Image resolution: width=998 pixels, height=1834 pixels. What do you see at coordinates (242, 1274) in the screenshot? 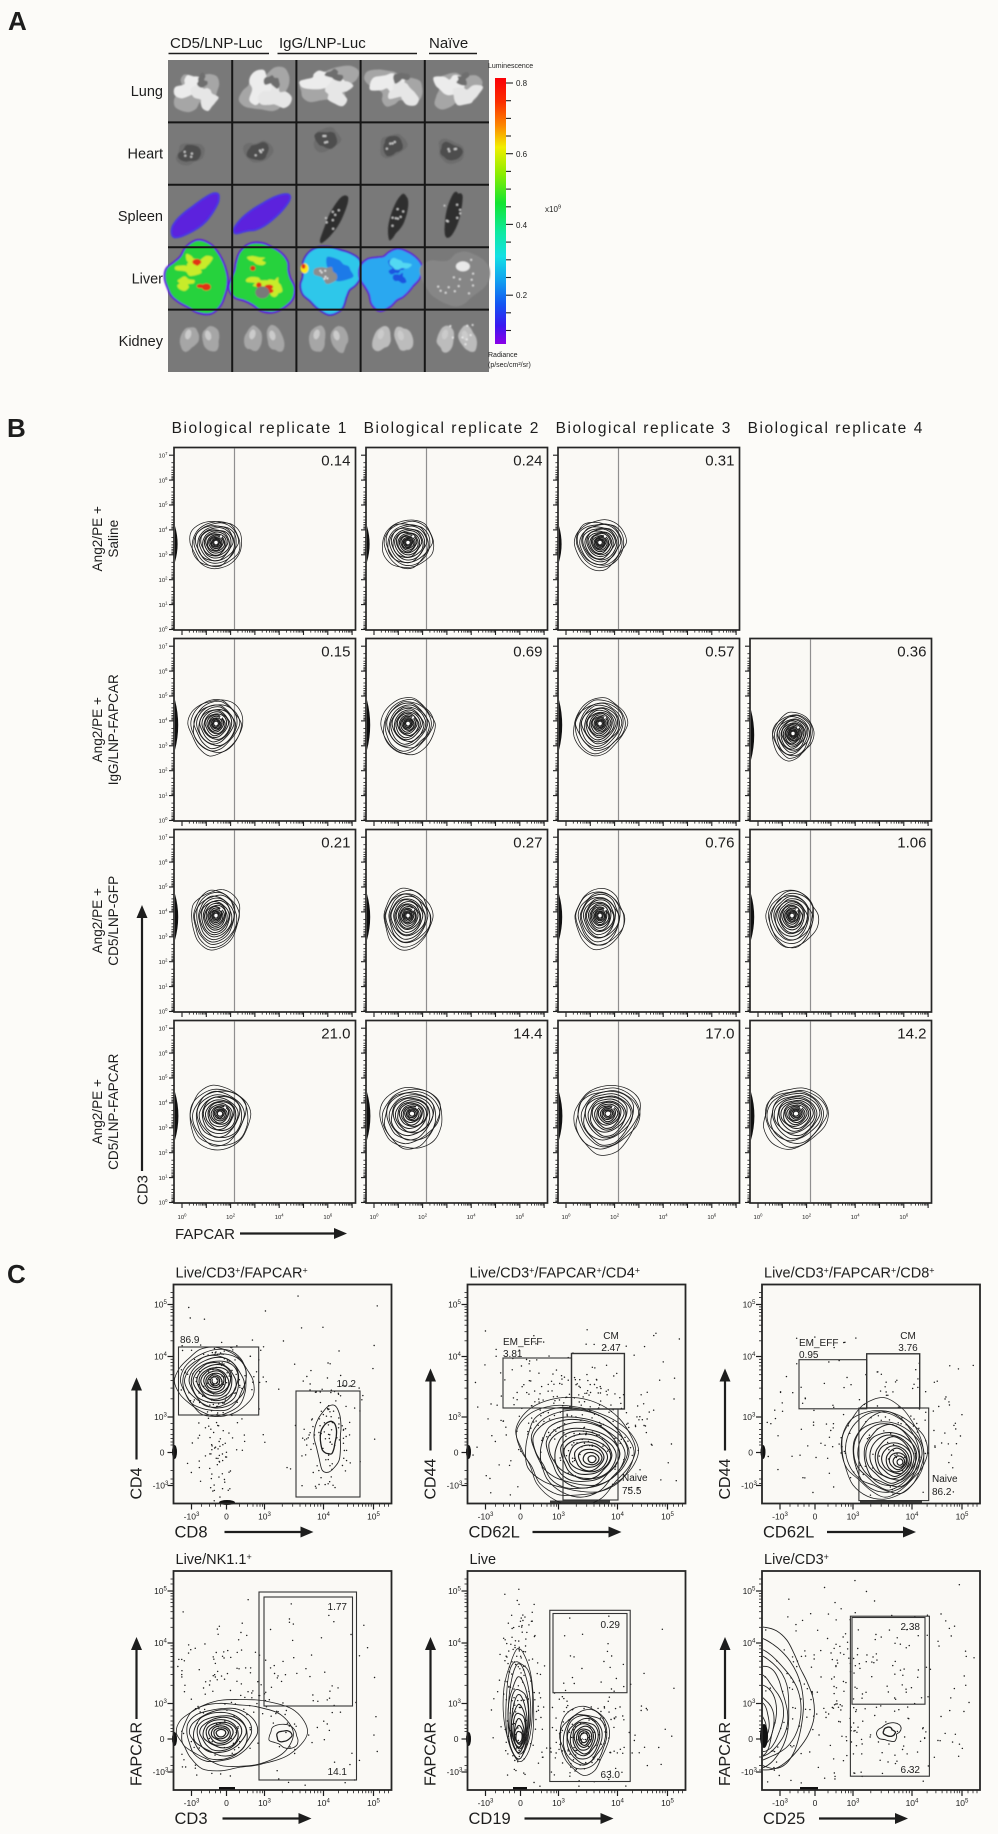
I see `svg-text: Live/CD3+/FAPCAR+` at bounding box center [242, 1274].